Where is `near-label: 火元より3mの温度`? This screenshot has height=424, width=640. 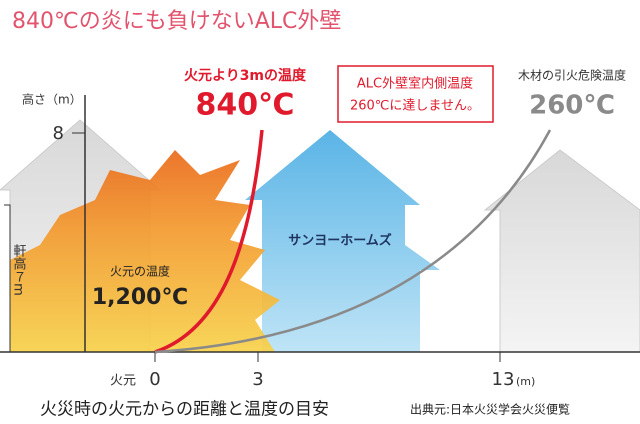 near-label: 火元より3mの温度 is located at coordinates (245, 75).